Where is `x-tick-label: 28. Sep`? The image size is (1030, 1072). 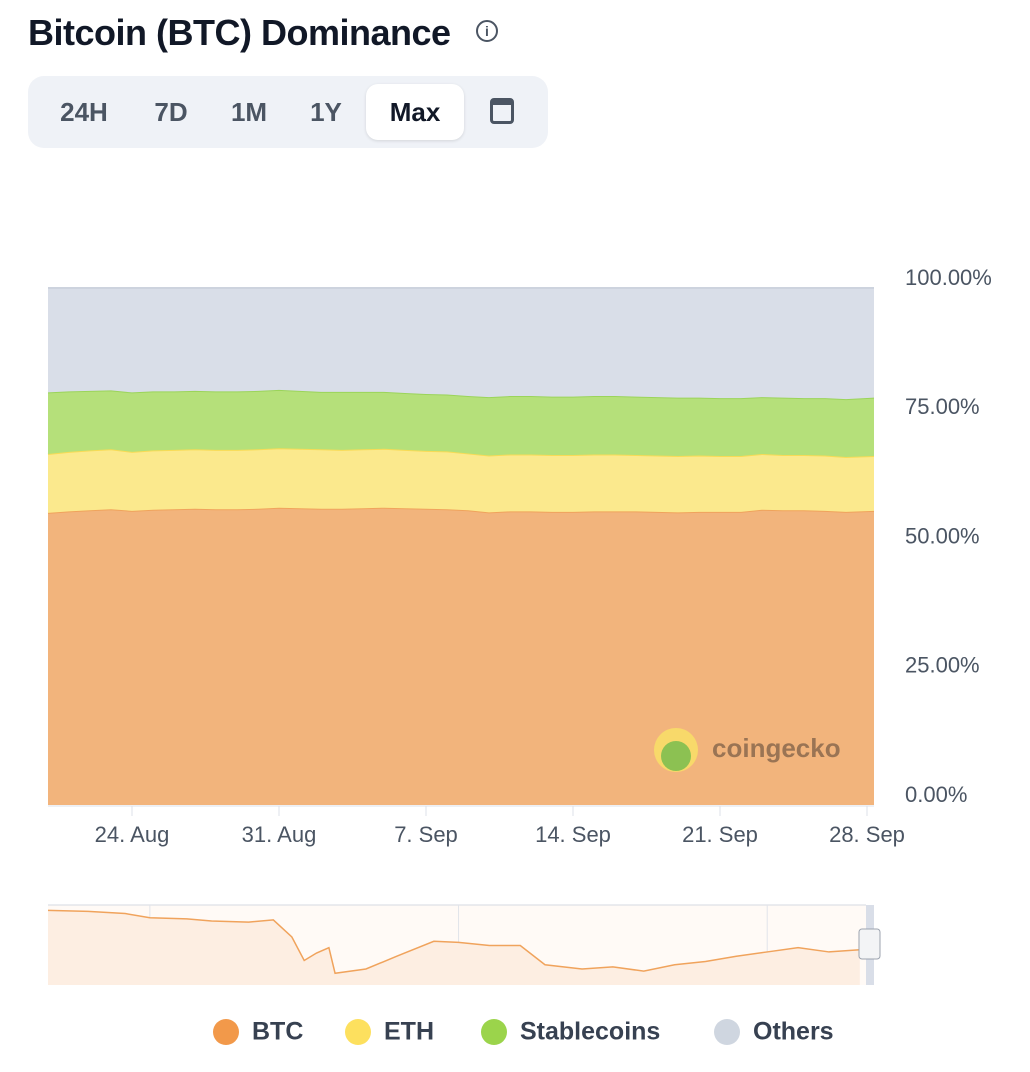
x-tick-label: 28. Sep is located at coordinates (867, 834).